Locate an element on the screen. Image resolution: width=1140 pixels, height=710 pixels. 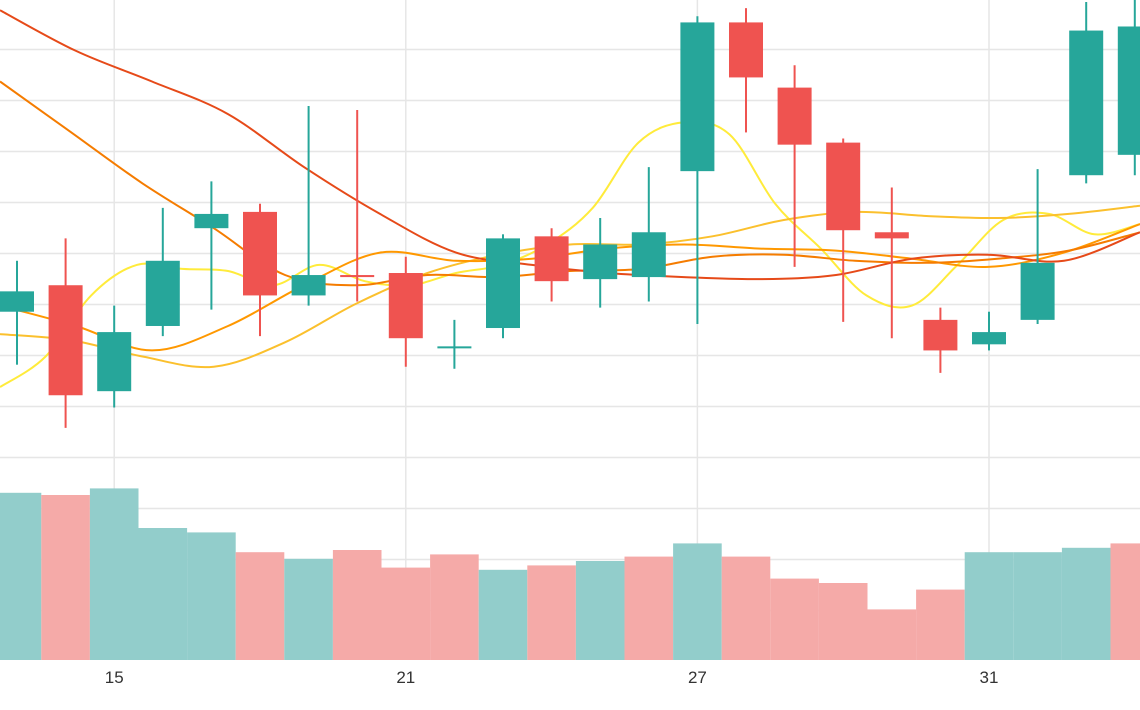
x-tick-label: 21 is located at coordinates (405, 677).